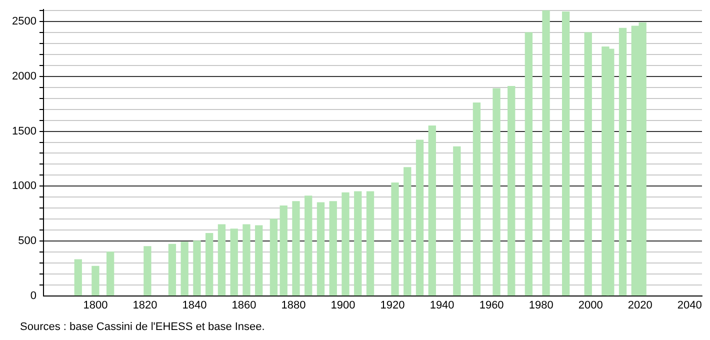 Image resolution: width=710 pixels, height=340 pixels. I want to click on x-tick-label: 1980, so click(541, 305).